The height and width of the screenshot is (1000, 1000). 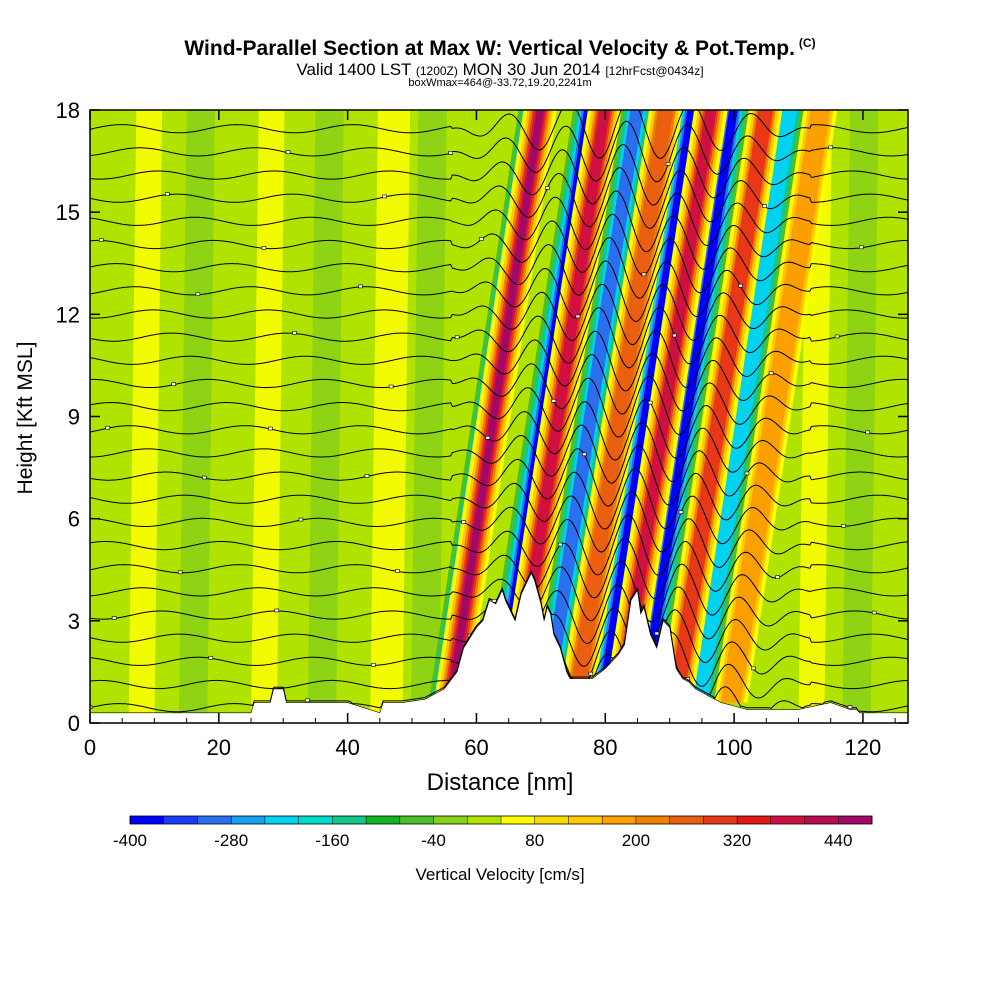 I want to click on y-tick-label: 12, so click(x=68, y=314).